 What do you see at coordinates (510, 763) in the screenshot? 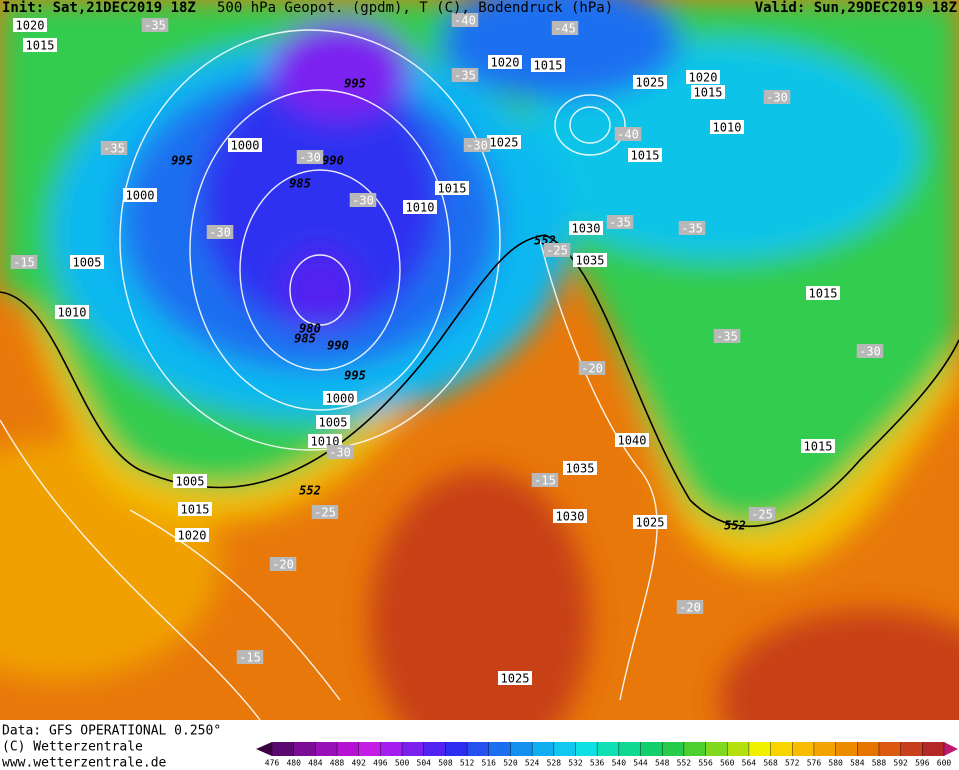
I see `colorbar-label: 520` at bounding box center [510, 763].